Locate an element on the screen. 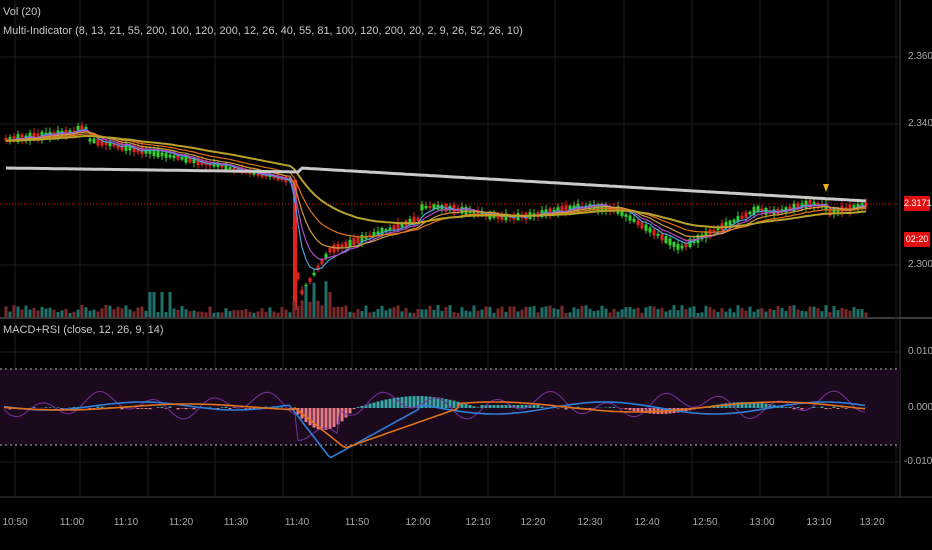 The height and width of the screenshot is (550, 932). price-tick: 2.3600 is located at coordinates (920, 56).